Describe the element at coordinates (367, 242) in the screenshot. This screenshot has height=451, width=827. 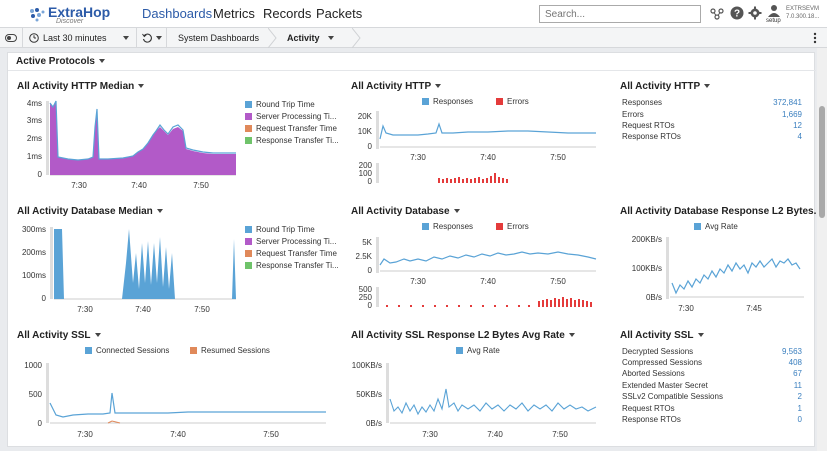
I see `y-tick: 5K` at that location.